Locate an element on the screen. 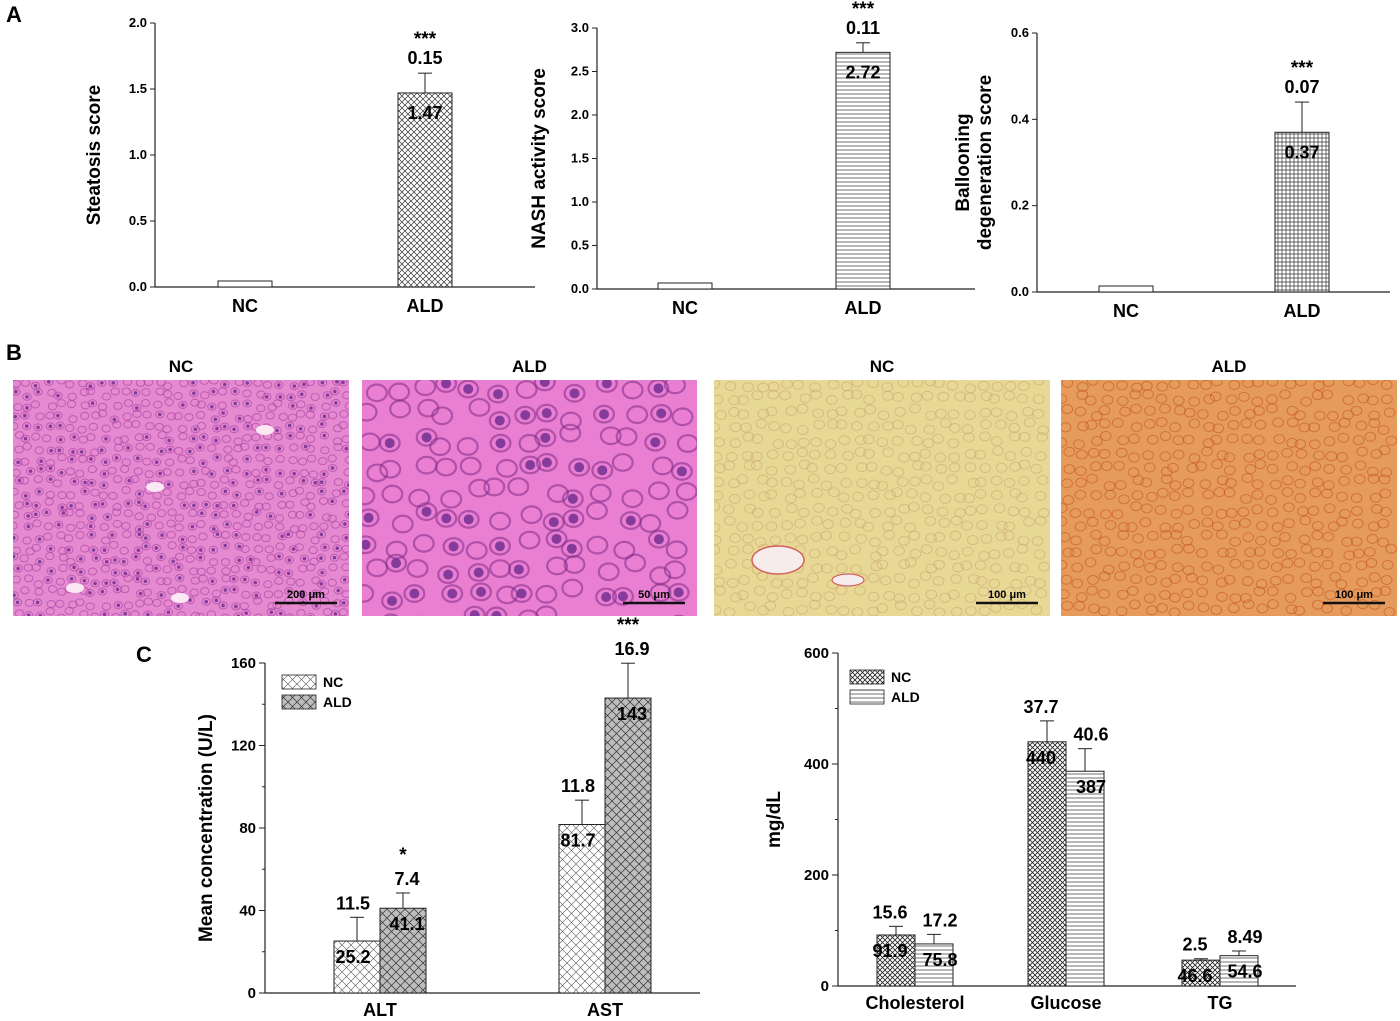 The width and height of the screenshot is (1400, 1021). panel-label-a: A is located at coordinates (14, 14).